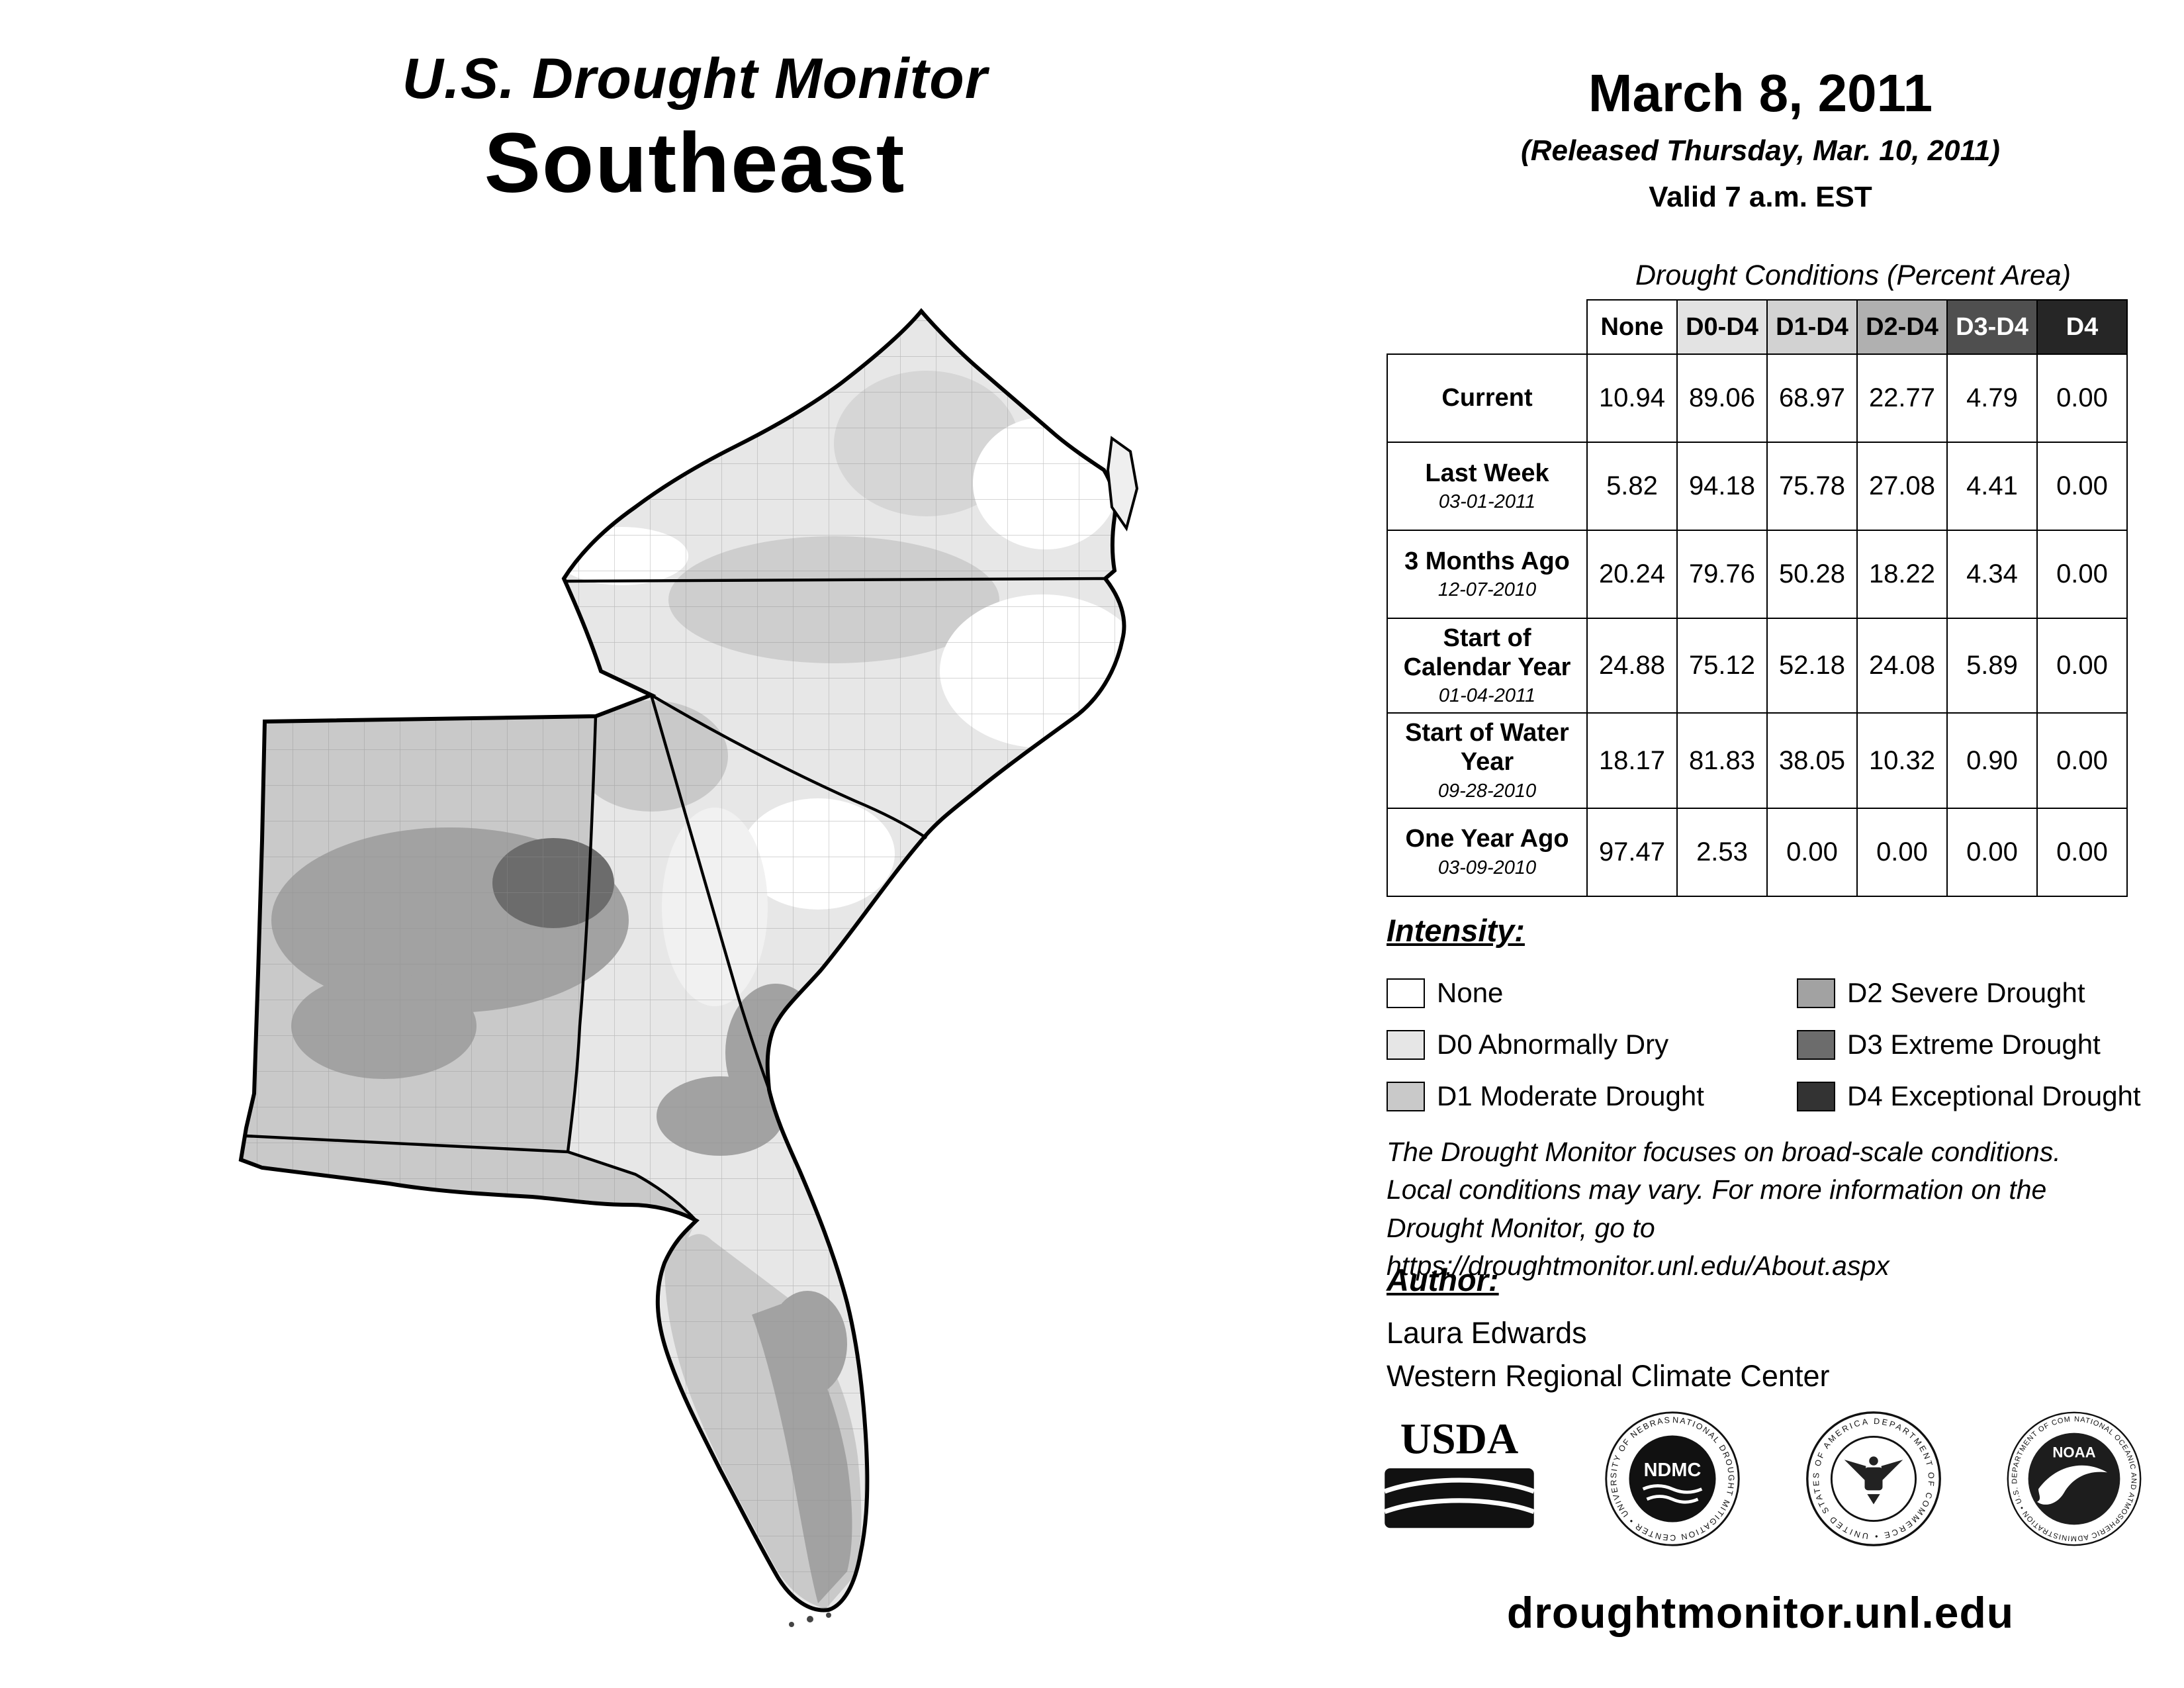 This screenshot has height=1688, width=2184. I want to click on row-label: Current, so click(1487, 398).